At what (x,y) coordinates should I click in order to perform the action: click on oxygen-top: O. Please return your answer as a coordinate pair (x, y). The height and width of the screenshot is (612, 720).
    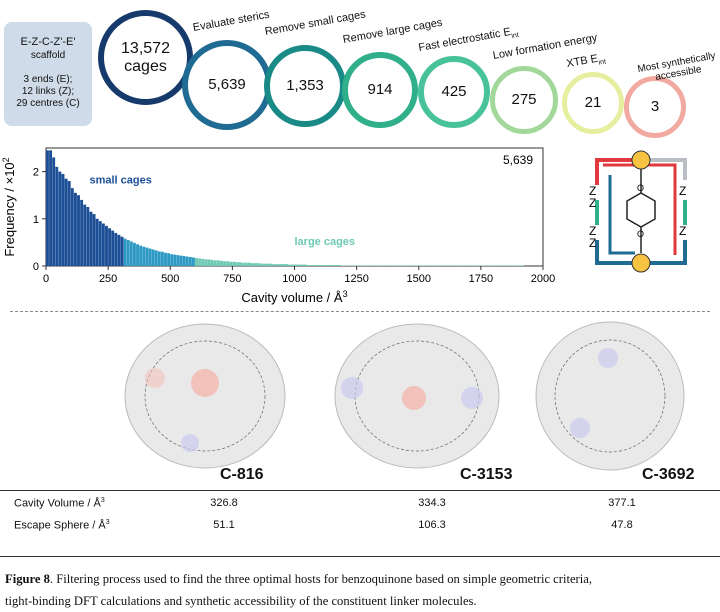
    Looking at the image, I should click on (640, 188).